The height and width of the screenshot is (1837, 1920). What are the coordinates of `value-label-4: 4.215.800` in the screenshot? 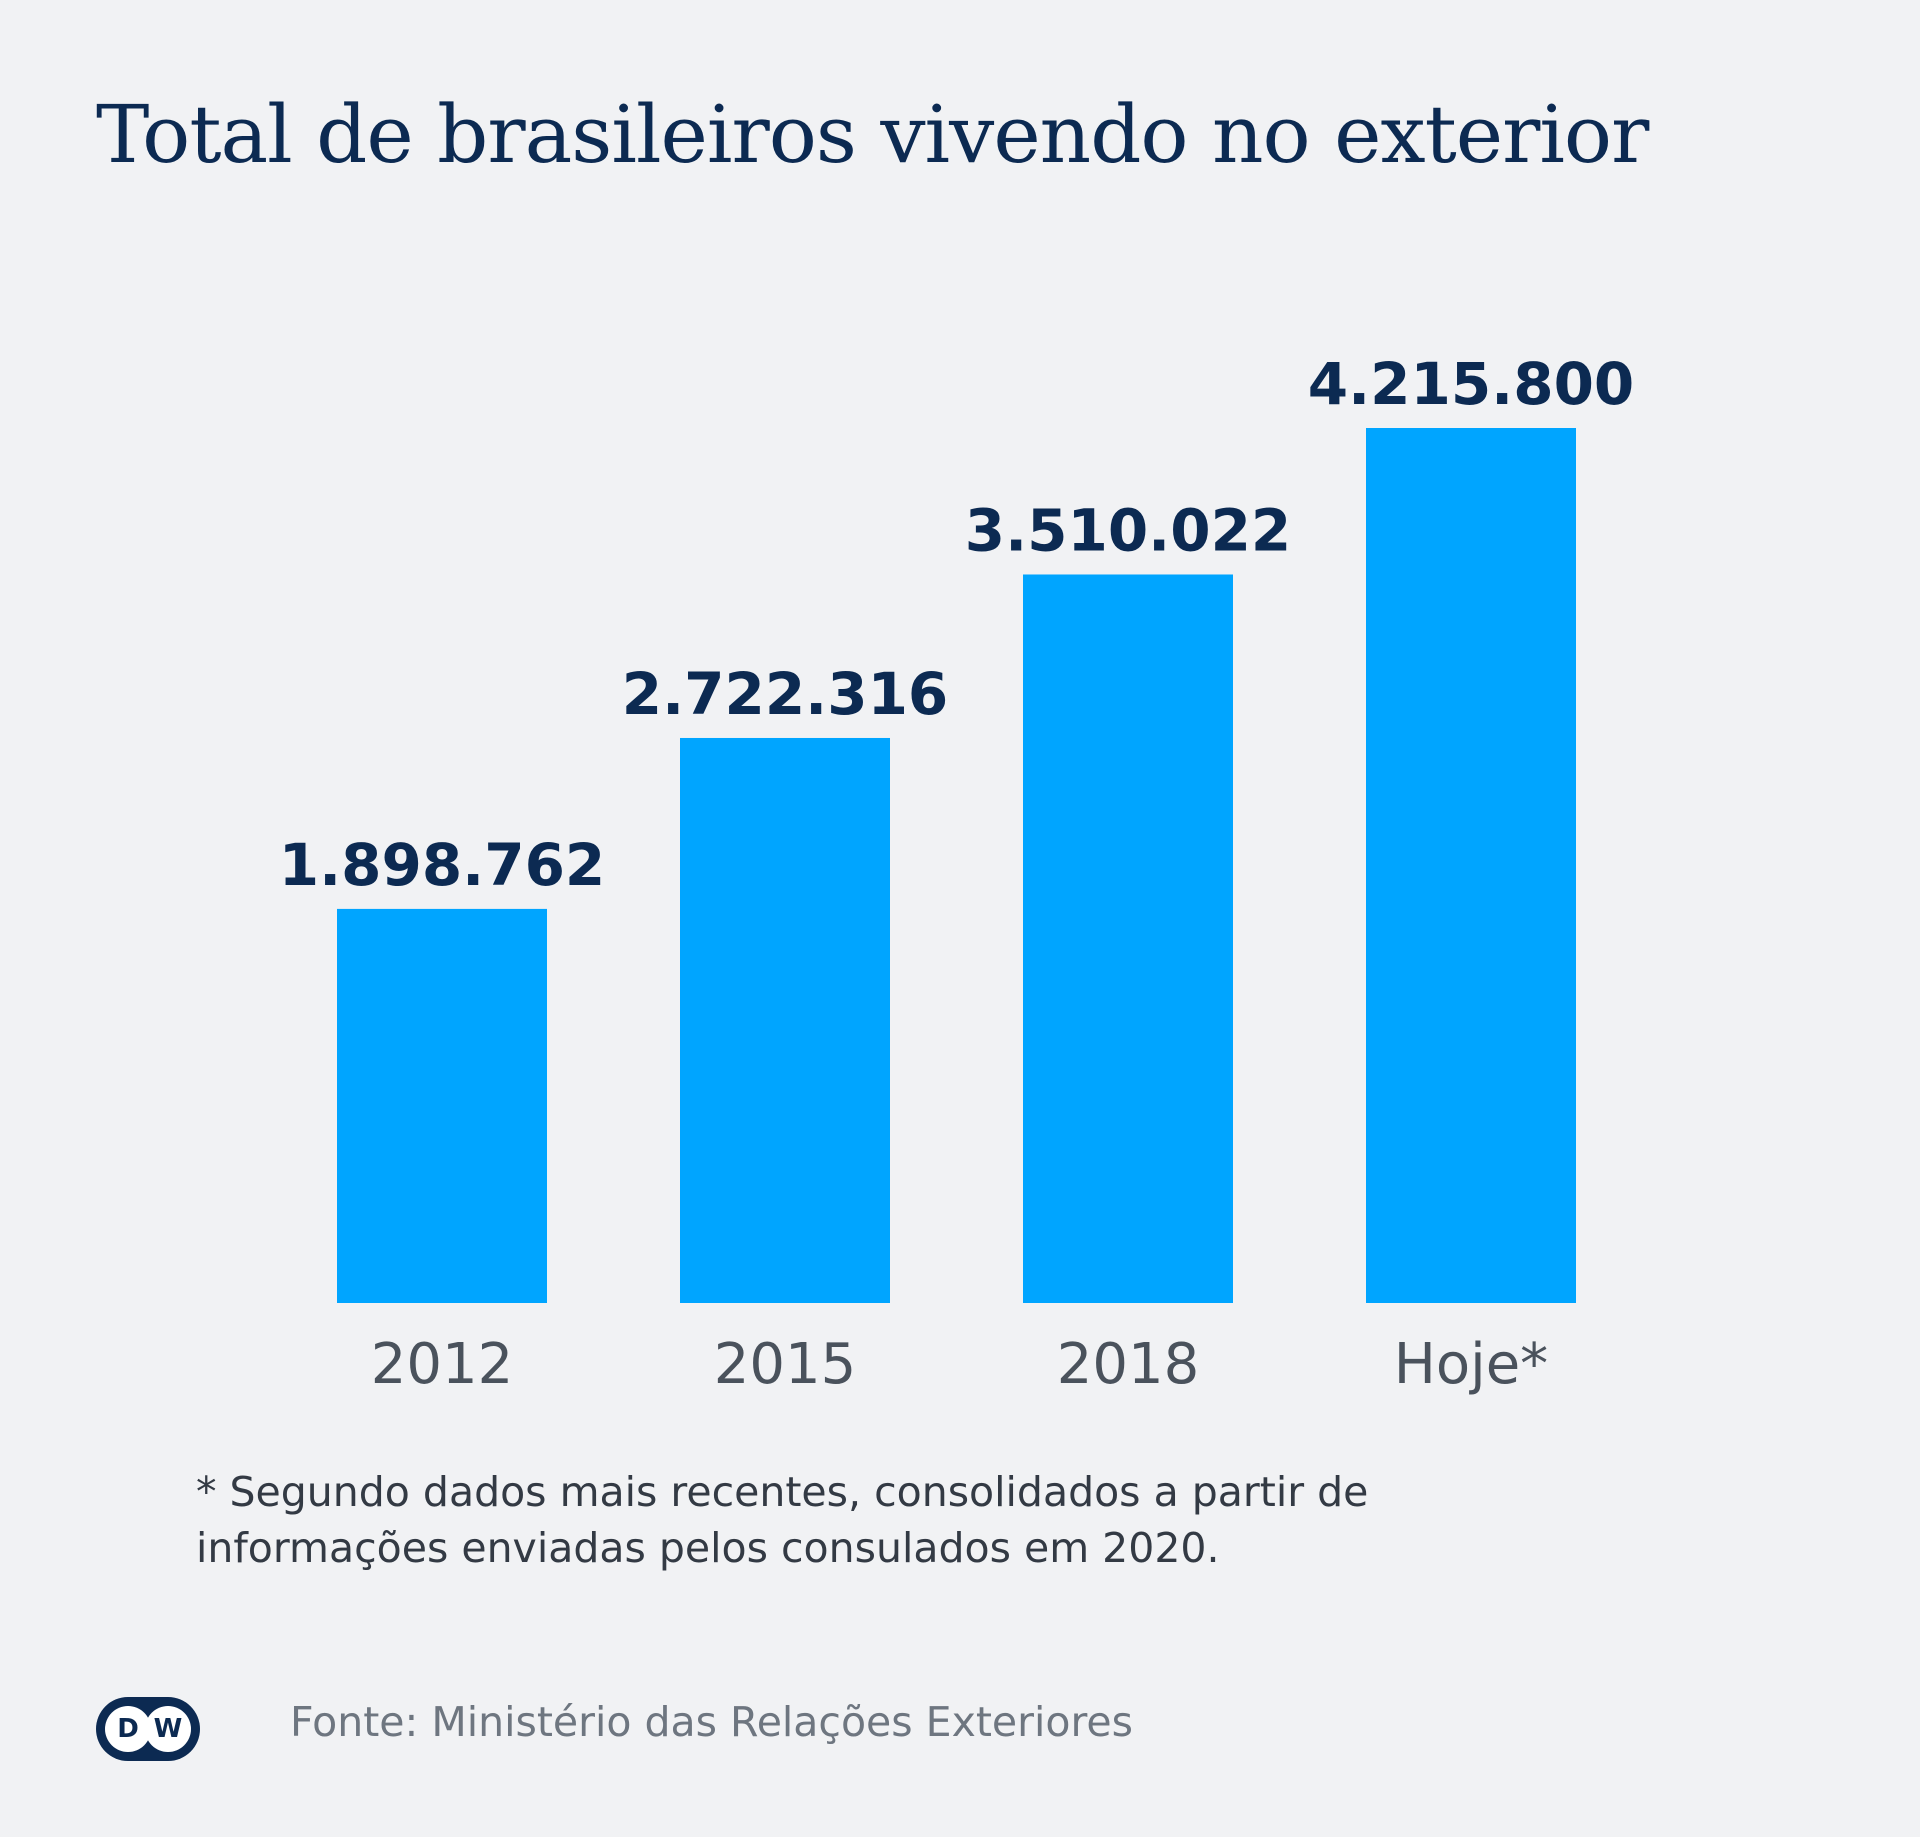 It's located at (1471, 384).